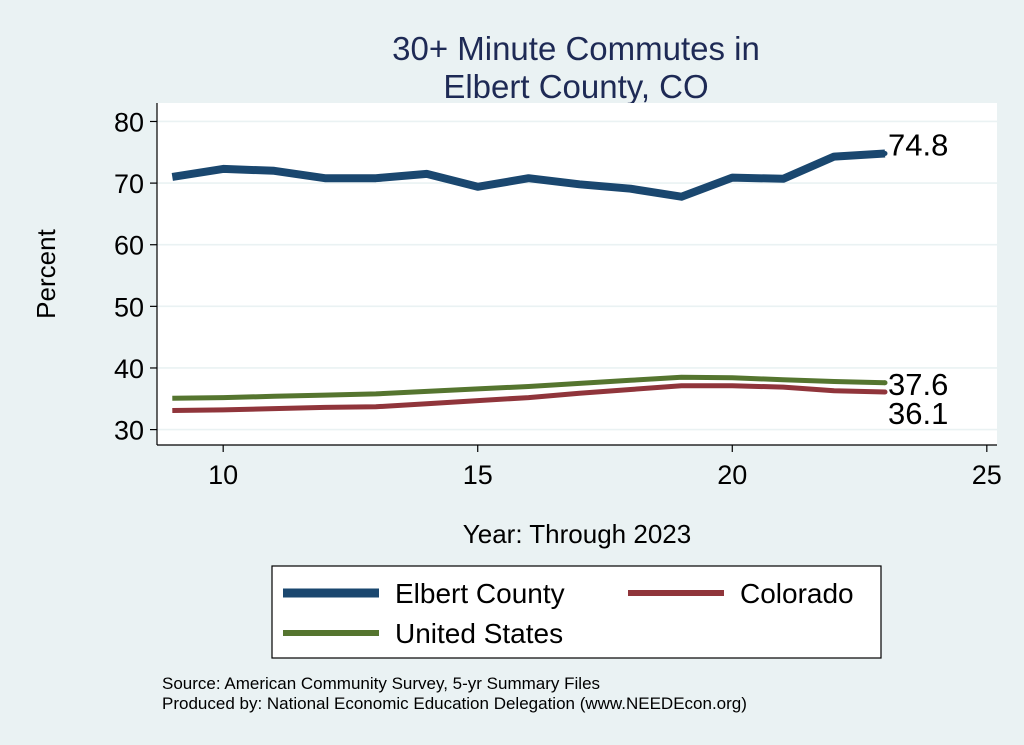  What do you see at coordinates (129, 184) in the screenshot?
I see `y-tick-label: 70` at bounding box center [129, 184].